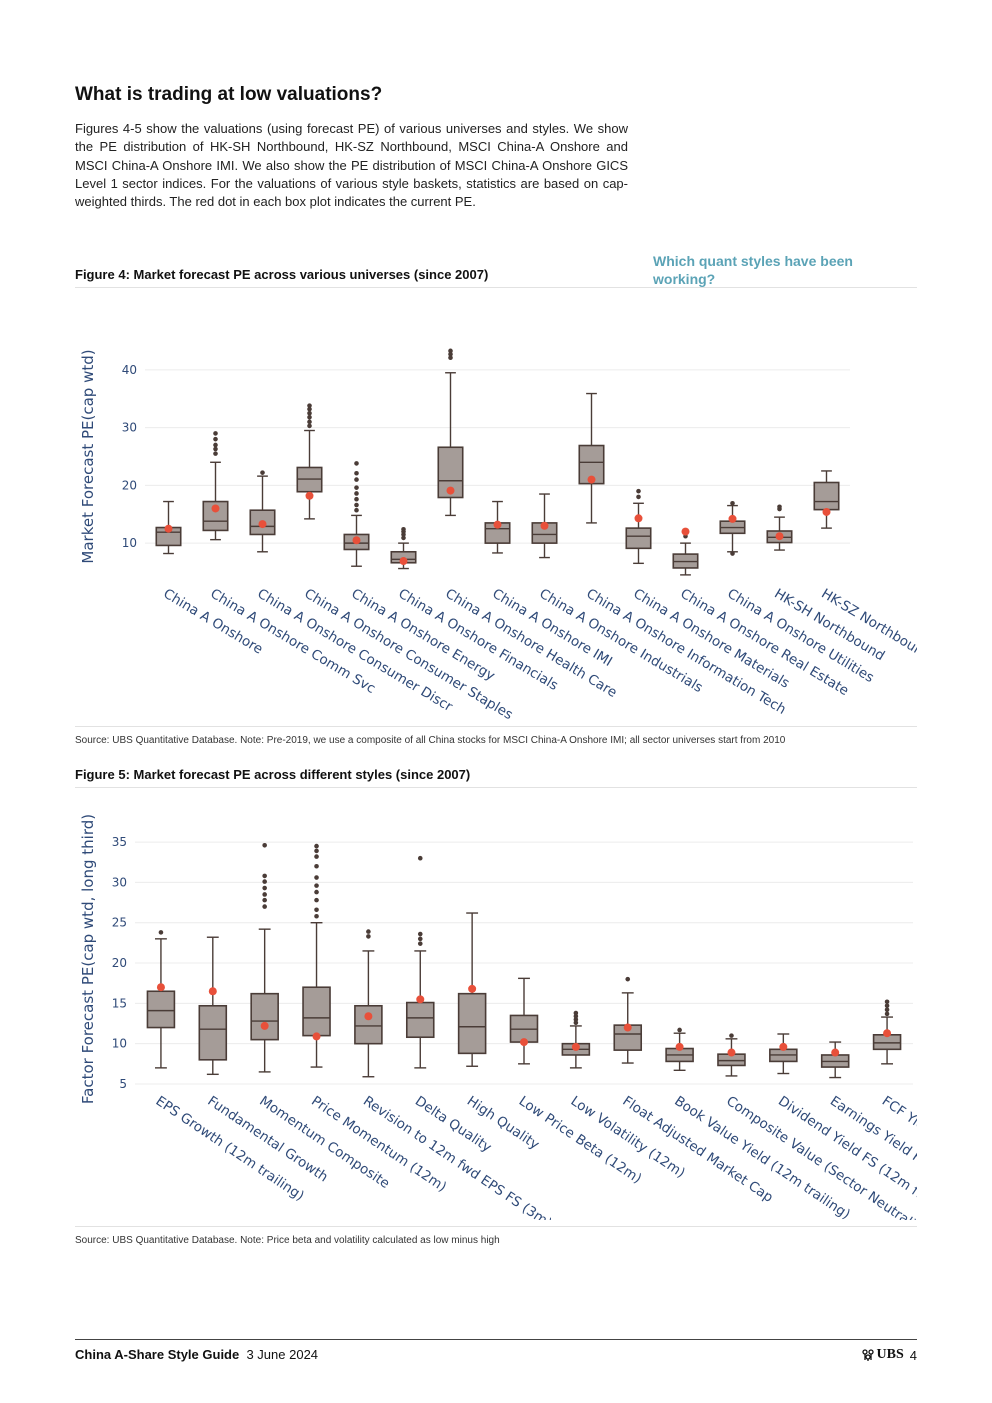  Describe the element at coordinates (496, 1339) in the screenshot. I see `footer-rule` at that location.